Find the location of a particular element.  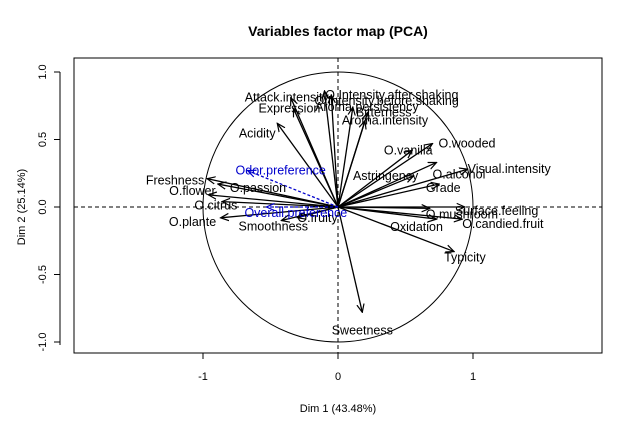

variable-label: O.flower is located at coordinates (192, 191).